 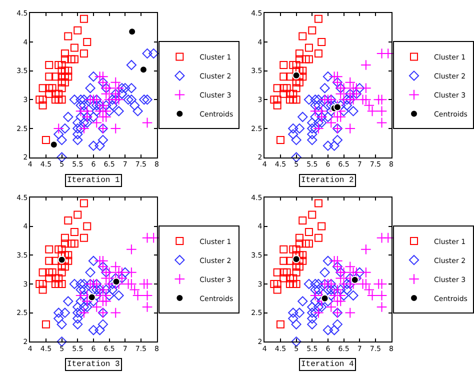 What do you see at coordinates (327, 180) in the screenshot?
I see `x-axis-title: Iteration 2` at bounding box center [327, 180].